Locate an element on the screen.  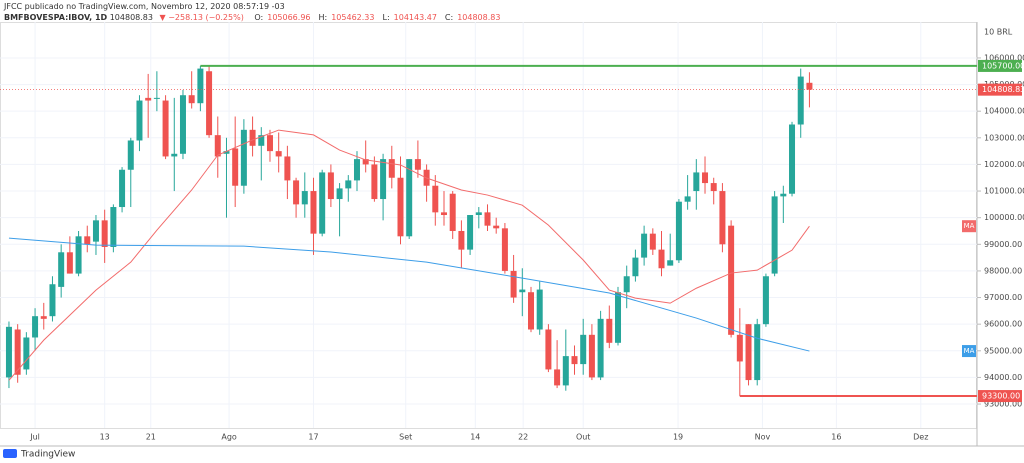
x-tick-label: 17 is located at coordinates (313, 437).